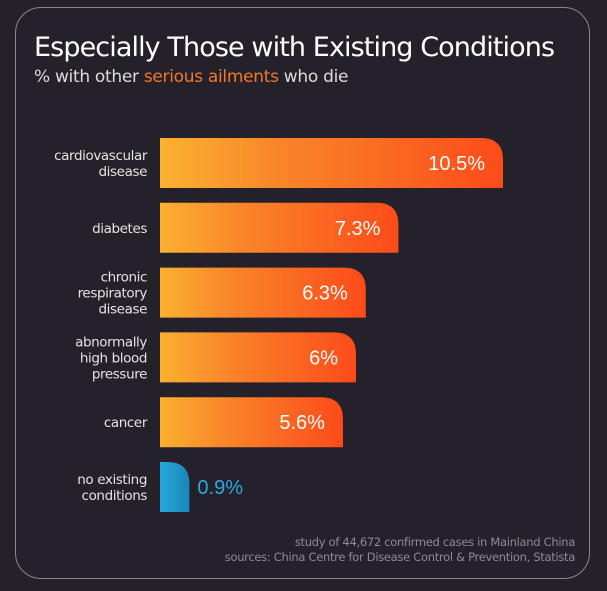 The image size is (607, 591). I want to click on category-label: cancer, so click(126, 423).